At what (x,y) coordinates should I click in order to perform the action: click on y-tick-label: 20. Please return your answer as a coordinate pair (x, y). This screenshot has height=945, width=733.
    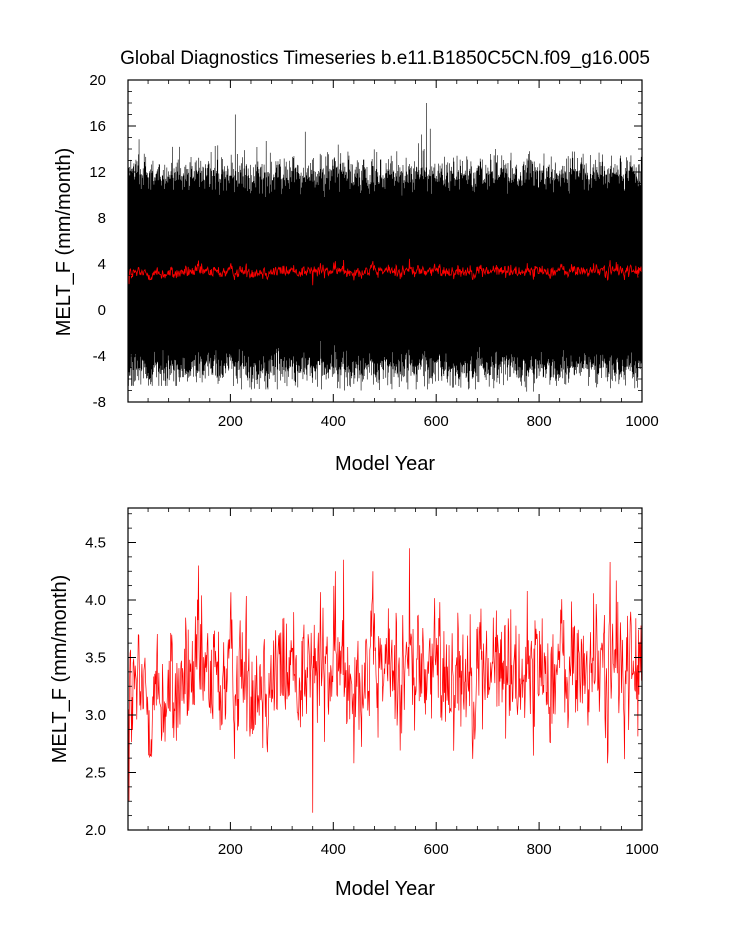
    Looking at the image, I should click on (97, 80).